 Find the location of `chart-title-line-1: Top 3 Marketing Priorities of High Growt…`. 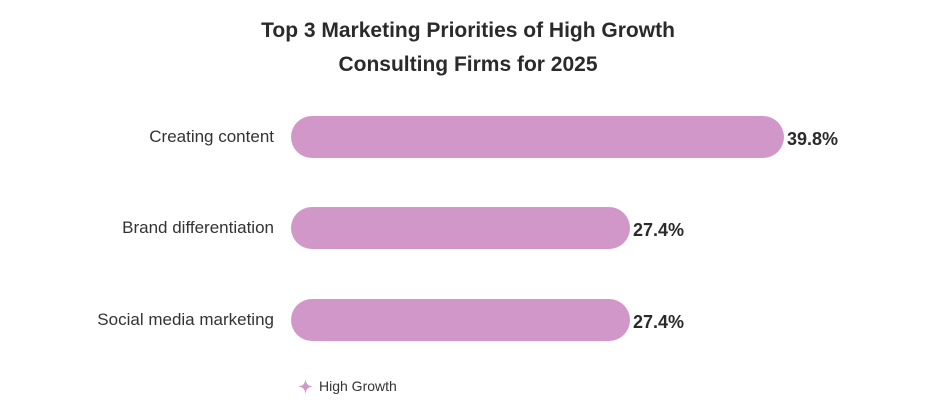

chart-title-line-1: Top 3 Marketing Priorities of High Growt… is located at coordinates (468, 30).